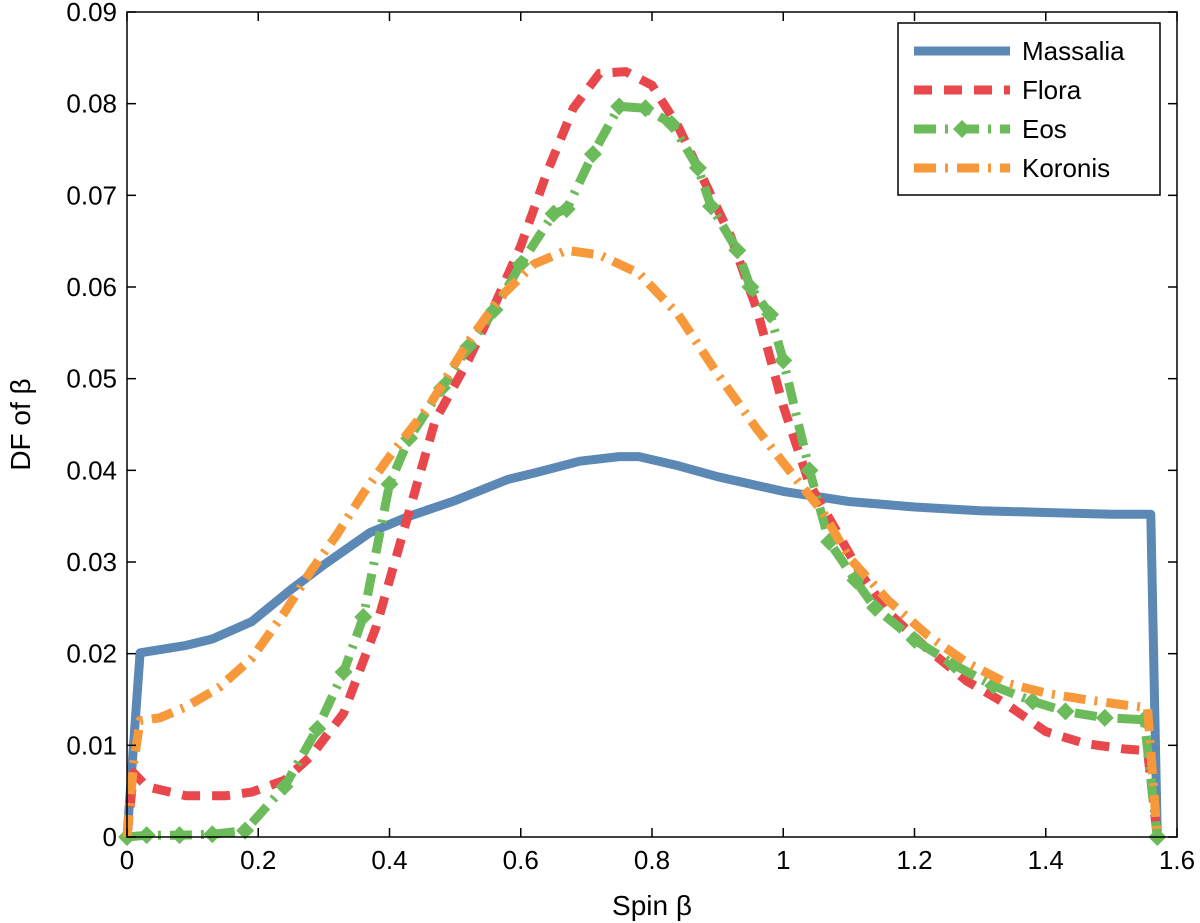 This screenshot has width=1200, height=923. What do you see at coordinates (91, 654) in the screenshot?
I see `y-tick-label: 0.02` at bounding box center [91, 654].